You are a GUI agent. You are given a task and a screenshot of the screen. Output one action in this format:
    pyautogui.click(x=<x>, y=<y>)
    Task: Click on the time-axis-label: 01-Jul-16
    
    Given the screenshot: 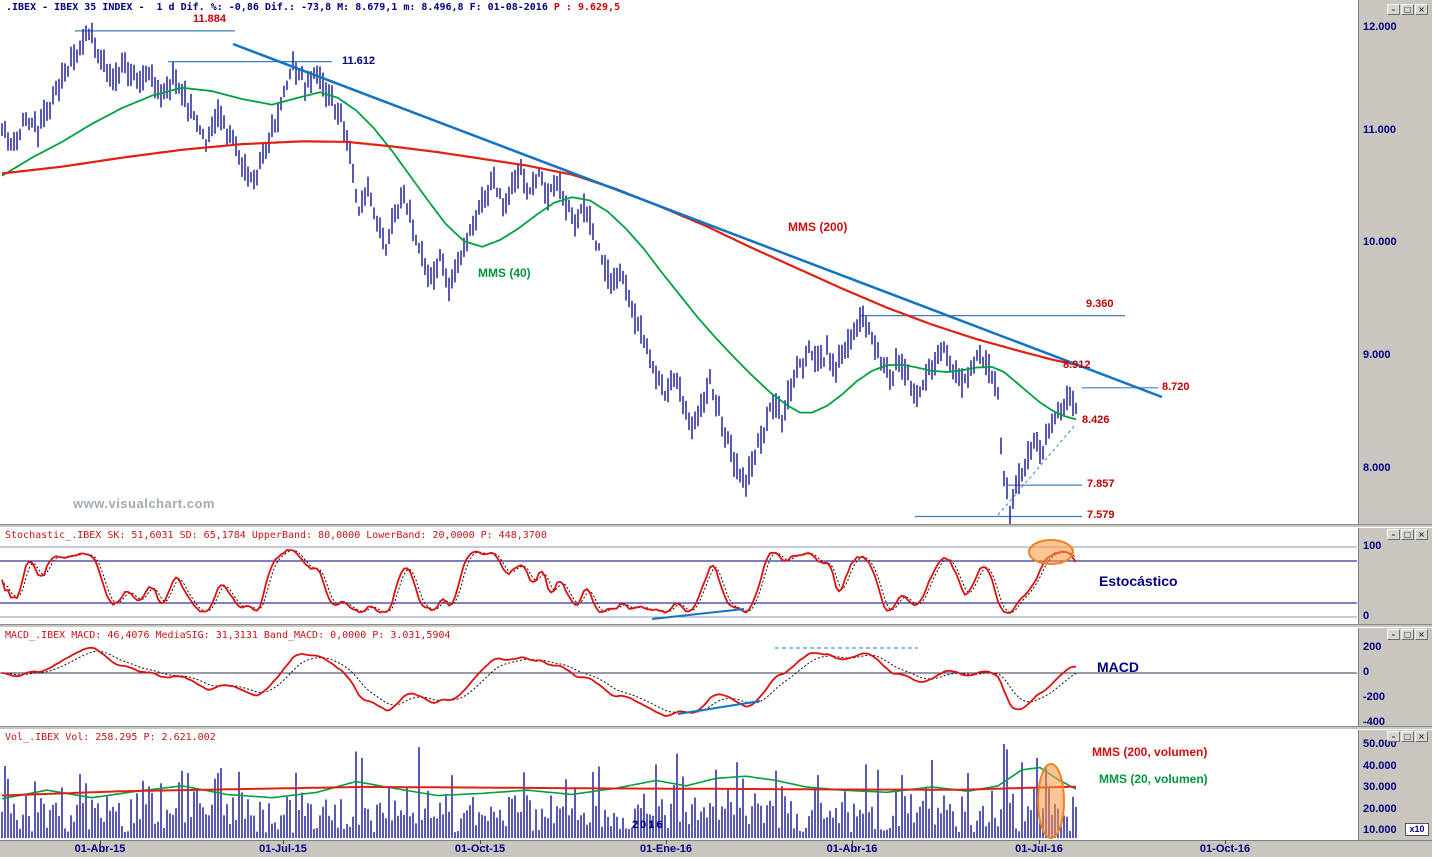 What is the action you would take?
    pyautogui.click(x=1039, y=849)
    